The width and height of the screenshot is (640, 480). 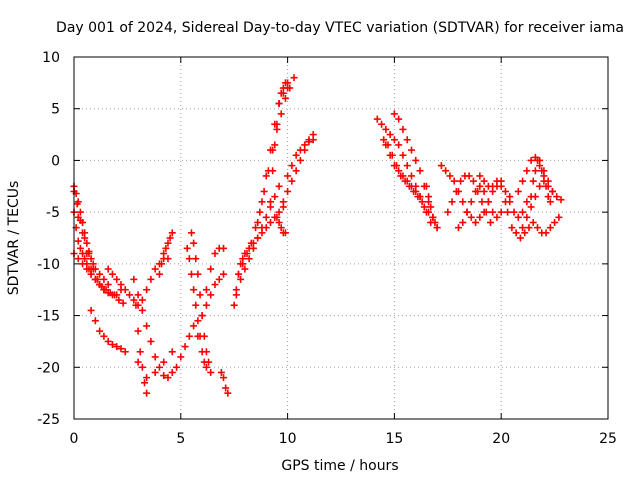 I want to click on x-tick-label: 5, so click(x=180, y=439).